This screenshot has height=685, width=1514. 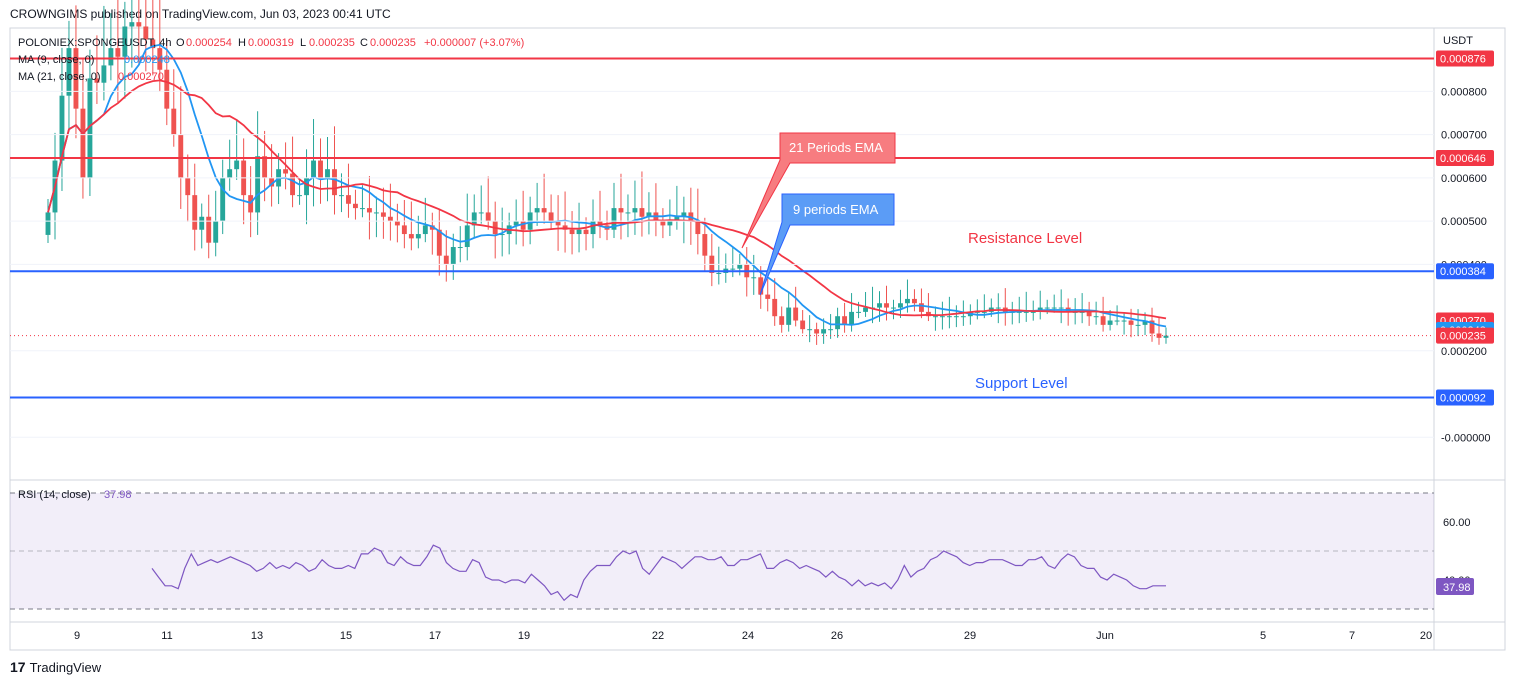 What do you see at coordinates (818, 190) in the screenshot?
I see `ema21-callout: 21 Periods EMA` at bounding box center [818, 190].